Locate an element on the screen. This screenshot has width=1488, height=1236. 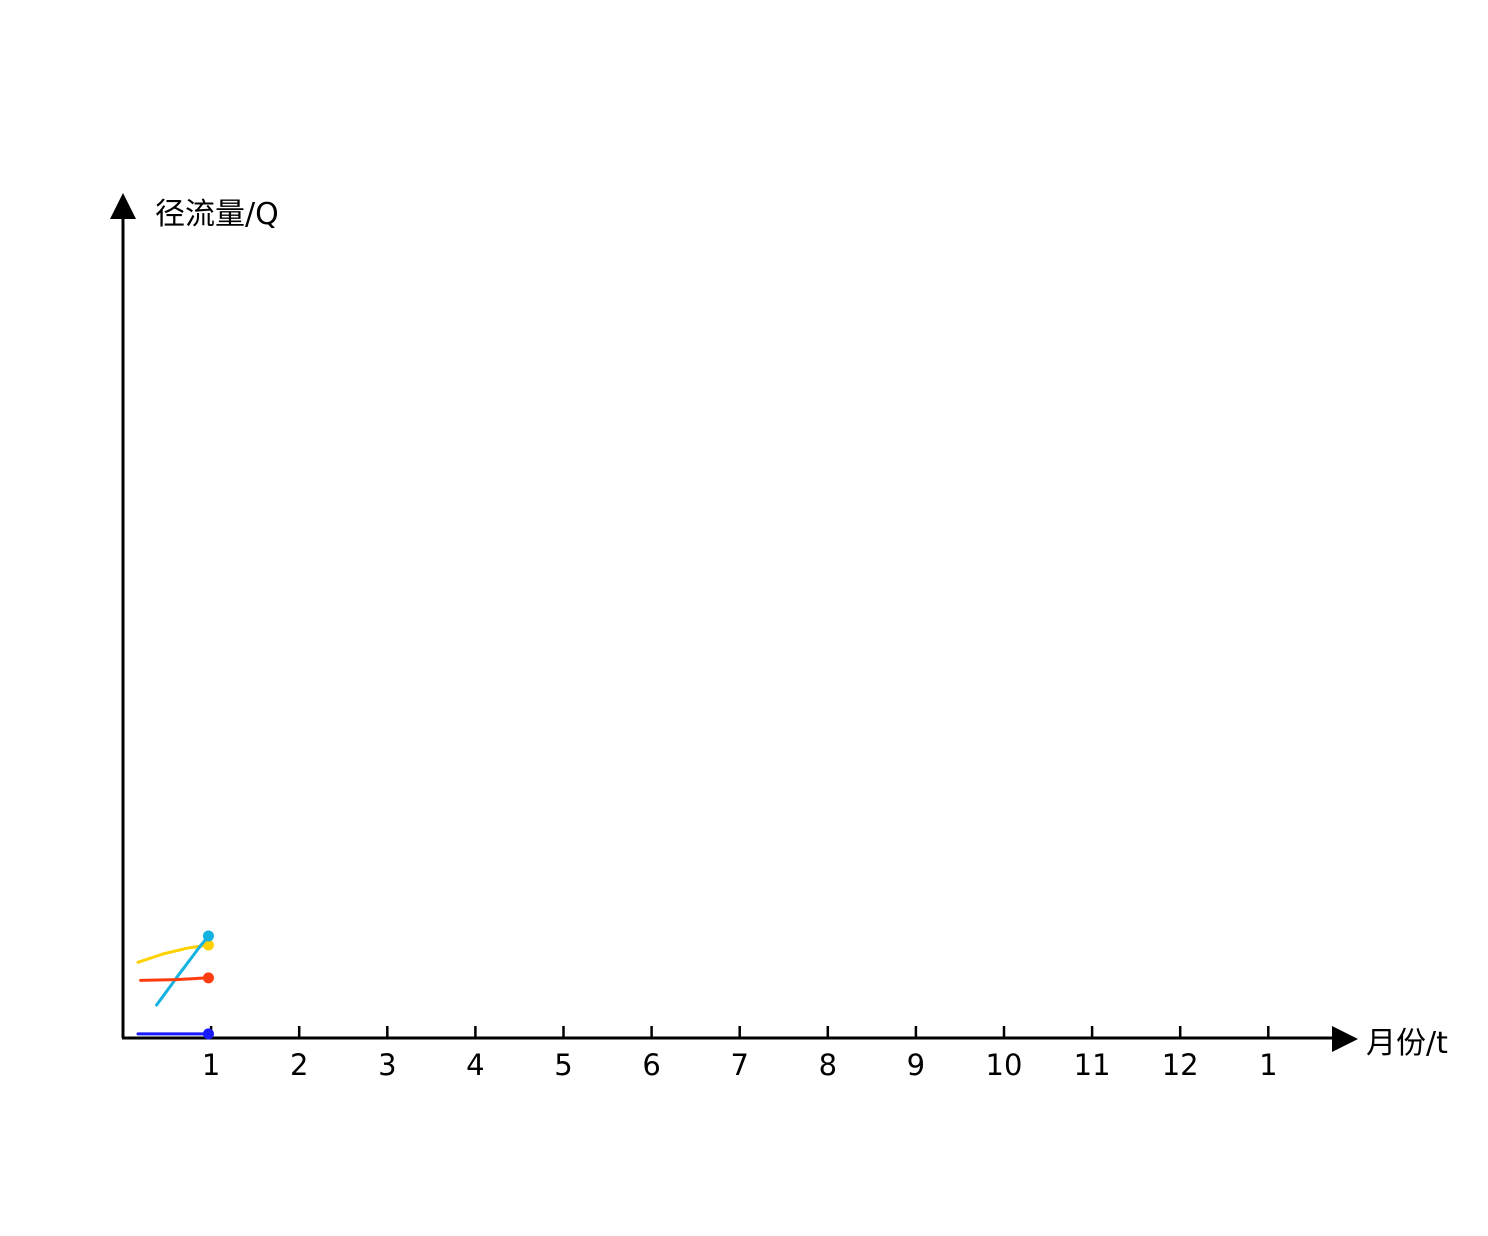
x-tick-label: 6 is located at coordinates (651, 1065).